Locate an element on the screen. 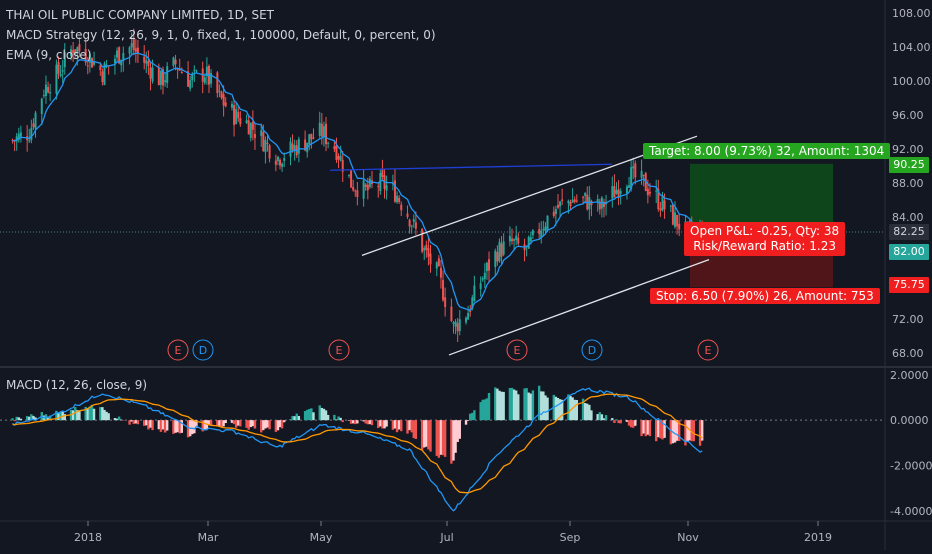 The image size is (932, 554). price-tick-label: 108.00 is located at coordinates (911, 13).